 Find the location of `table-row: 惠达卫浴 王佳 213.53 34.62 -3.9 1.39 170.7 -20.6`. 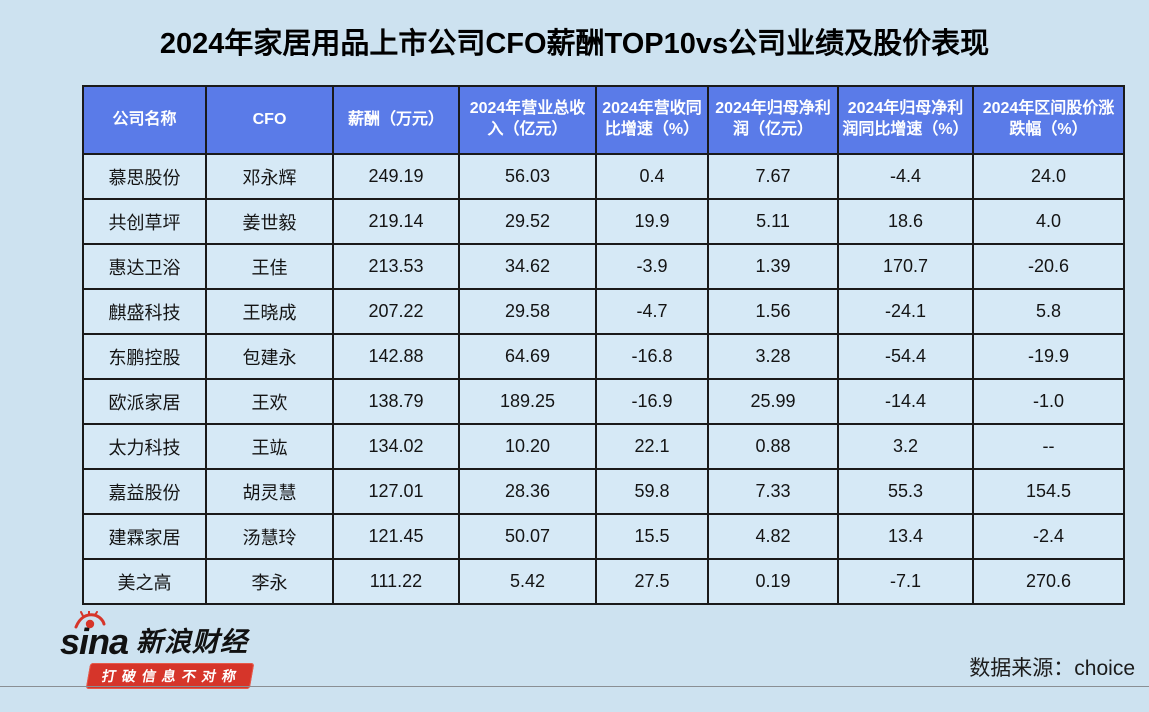

table-row: 惠达卫浴 王佳 213.53 34.62 -3.9 1.39 170.7 -20.6 is located at coordinates (603, 266).